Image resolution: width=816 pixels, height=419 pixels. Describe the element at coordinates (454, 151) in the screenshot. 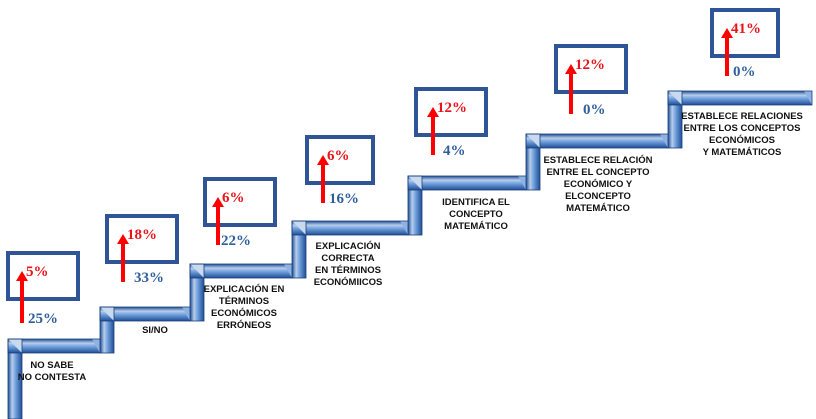

I see `blue-percent: 4%` at that location.